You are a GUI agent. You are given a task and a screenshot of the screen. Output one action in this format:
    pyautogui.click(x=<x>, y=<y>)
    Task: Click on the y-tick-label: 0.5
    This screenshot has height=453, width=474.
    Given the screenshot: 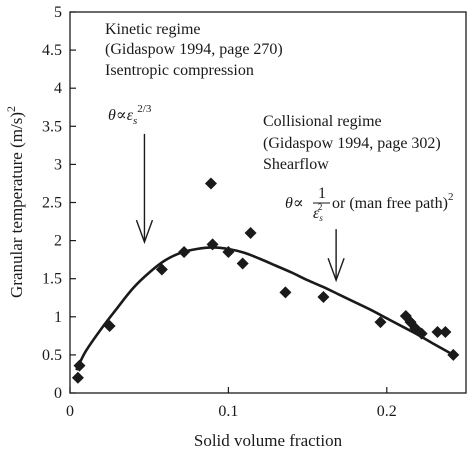 What is the action you would take?
    pyautogui.click(x=52, y=355)
    